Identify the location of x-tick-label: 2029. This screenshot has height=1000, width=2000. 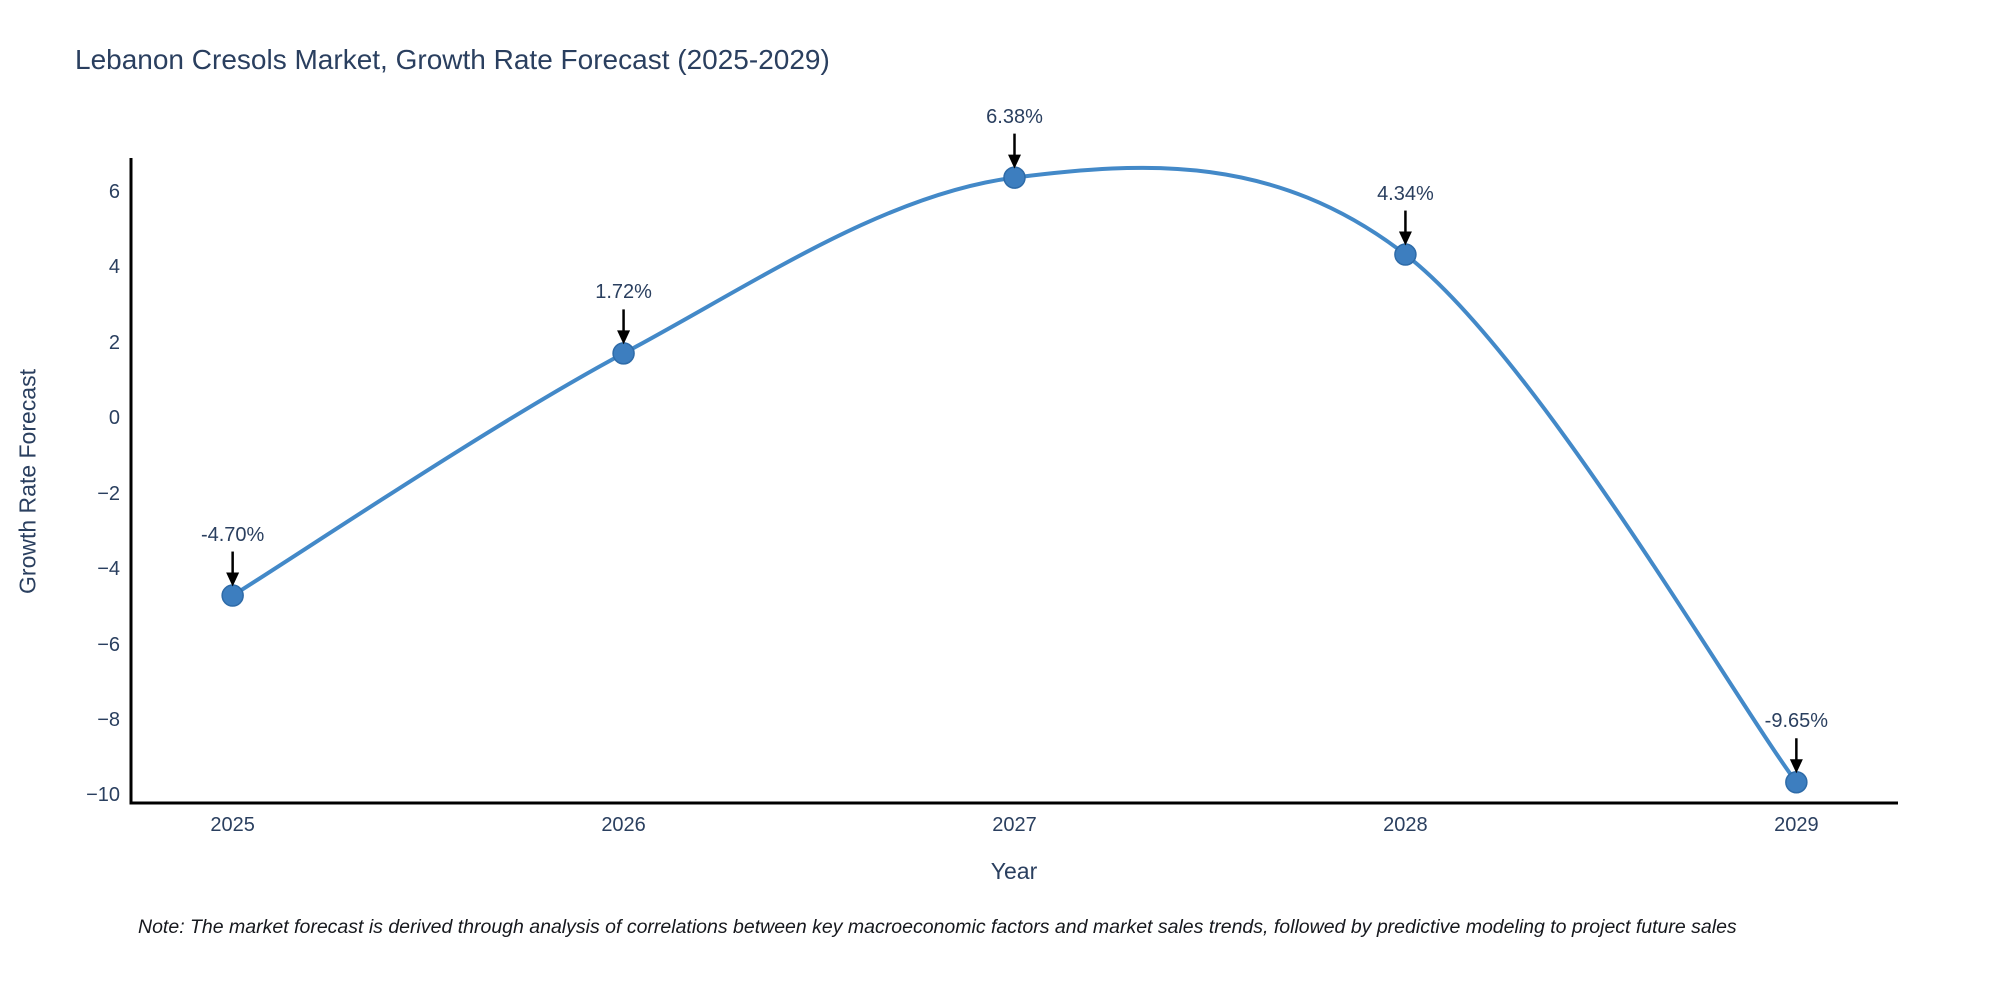
(1796, 825).